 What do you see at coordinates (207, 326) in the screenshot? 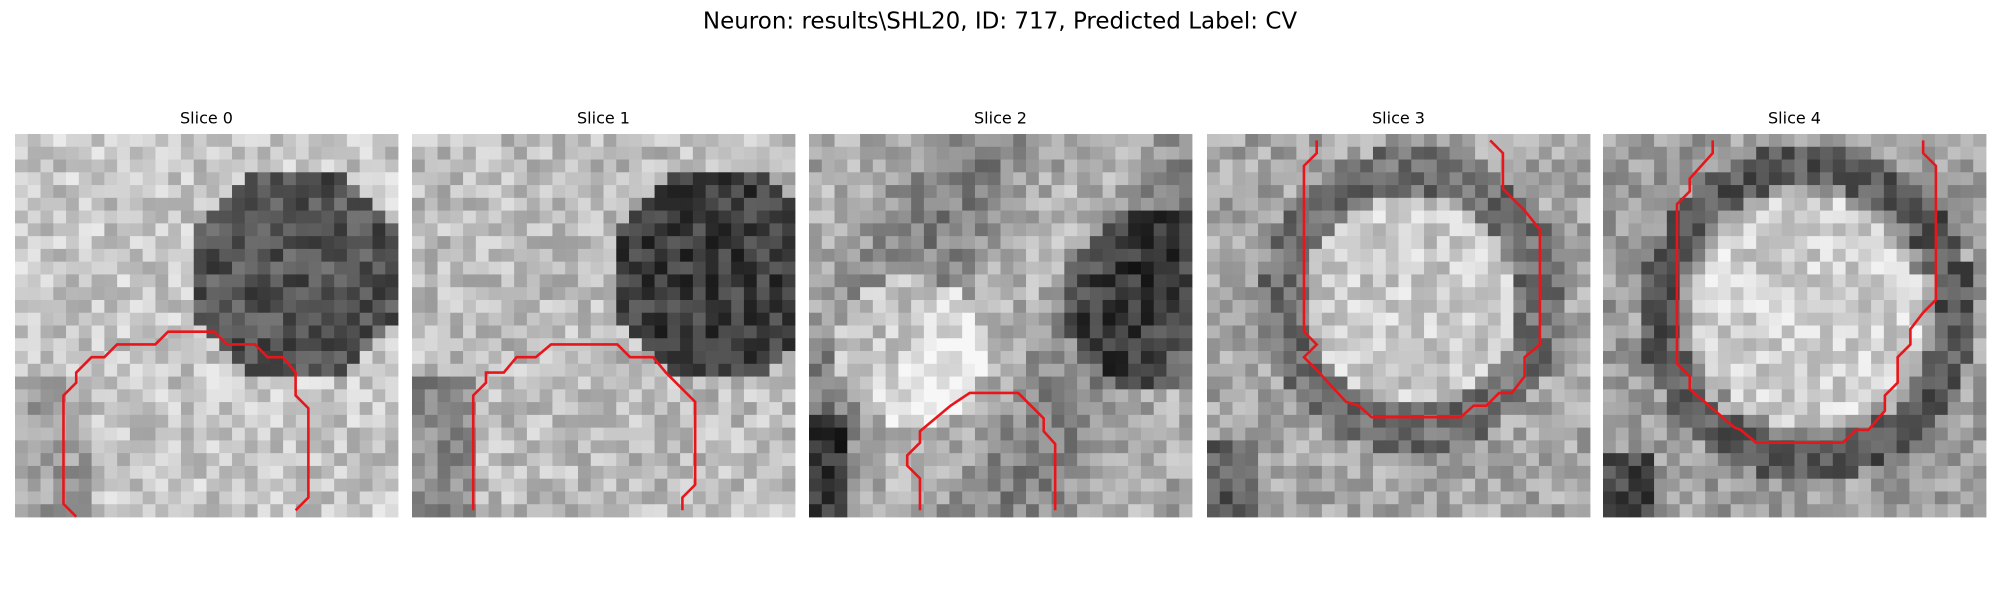
I see `image-panel` at bounding box center [207, 326].